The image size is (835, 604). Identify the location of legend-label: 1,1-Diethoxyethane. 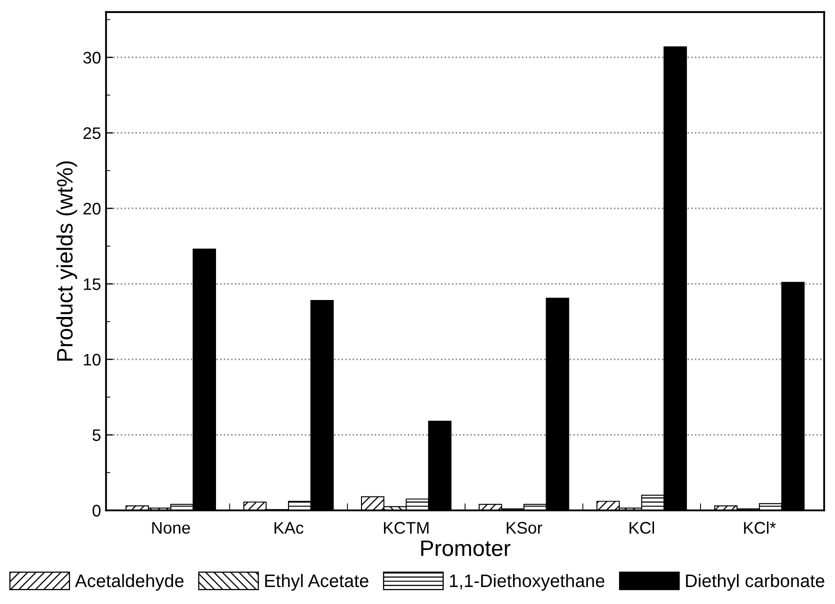
(527, 582).